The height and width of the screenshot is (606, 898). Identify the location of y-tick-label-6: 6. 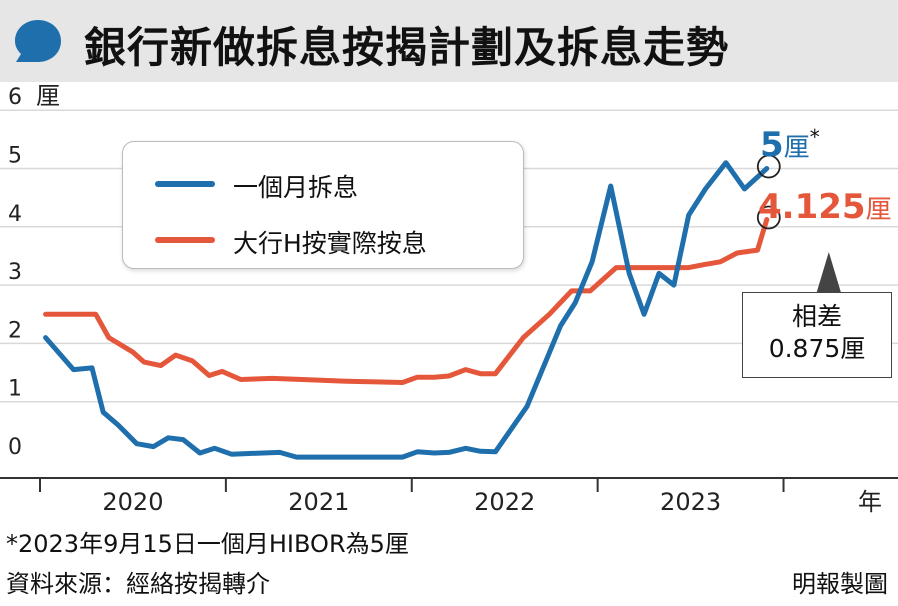
(15, 97).